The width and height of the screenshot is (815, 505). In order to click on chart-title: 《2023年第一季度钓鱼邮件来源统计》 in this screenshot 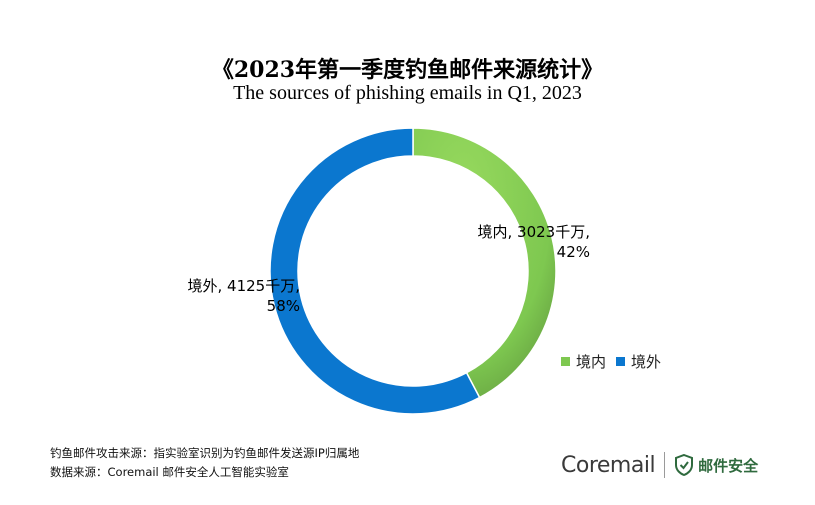, I will do `click(407, 70)`.